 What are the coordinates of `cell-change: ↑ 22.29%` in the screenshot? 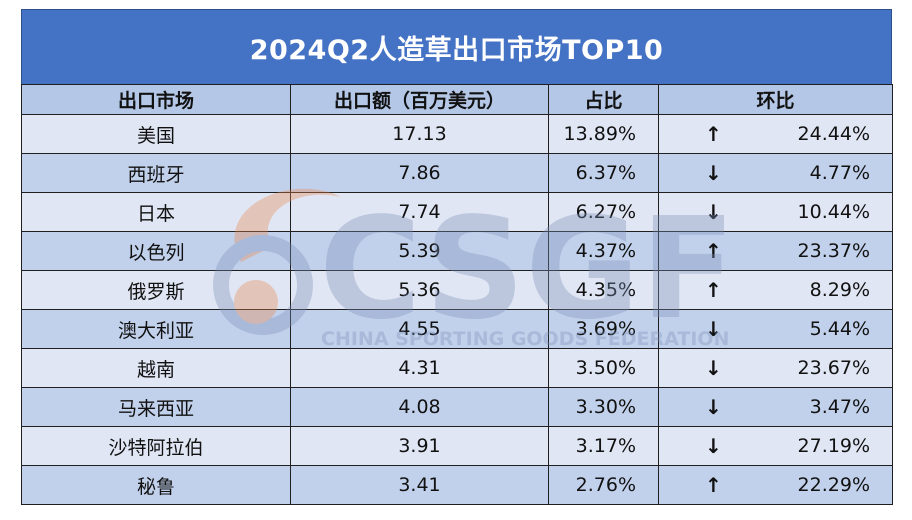 It's located at (775, 485).